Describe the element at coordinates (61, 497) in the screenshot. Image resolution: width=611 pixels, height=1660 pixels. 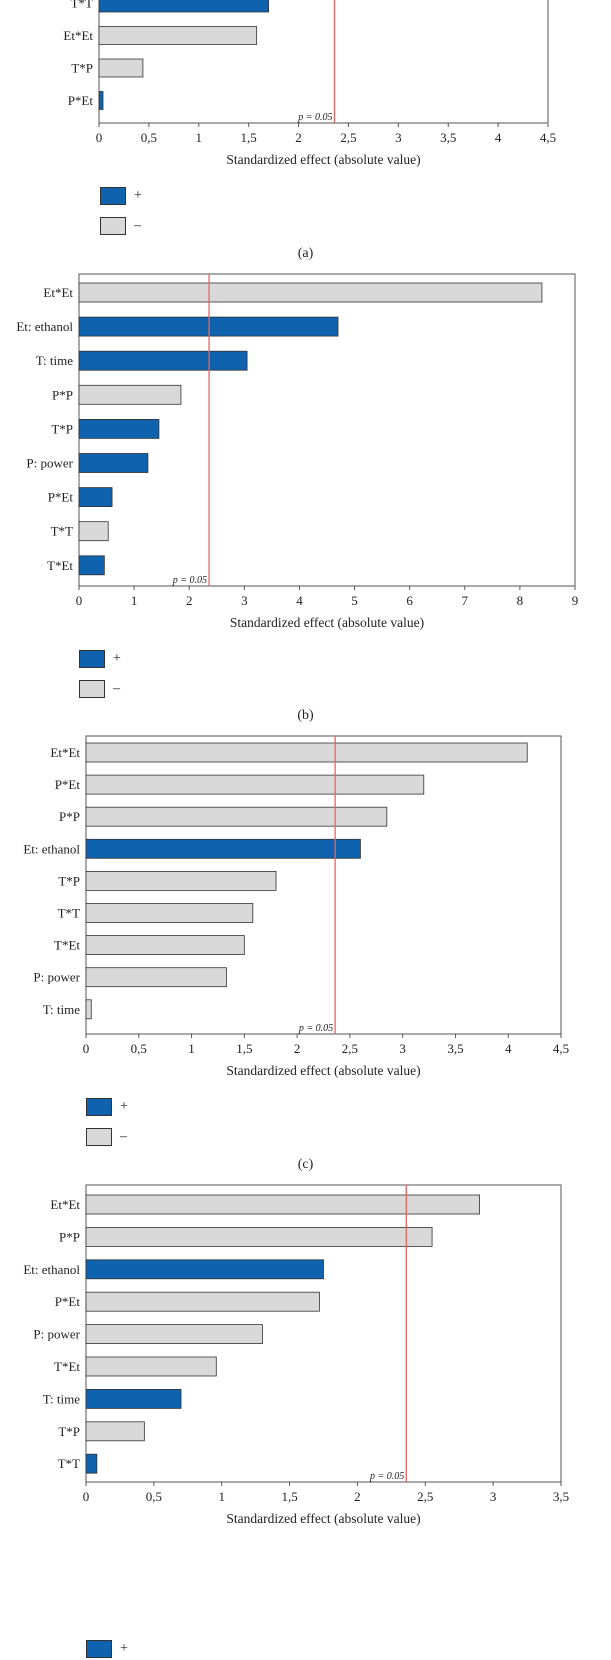
I see `category-label: P*Et` at that location.